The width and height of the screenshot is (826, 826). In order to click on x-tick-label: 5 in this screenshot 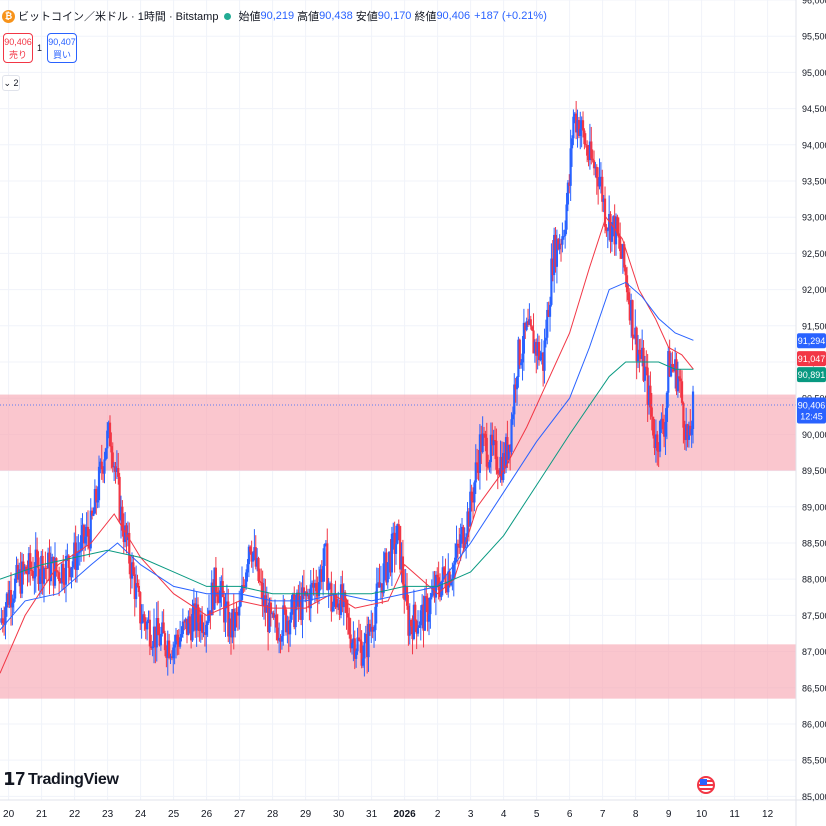, I will do `click(537, 814)`.